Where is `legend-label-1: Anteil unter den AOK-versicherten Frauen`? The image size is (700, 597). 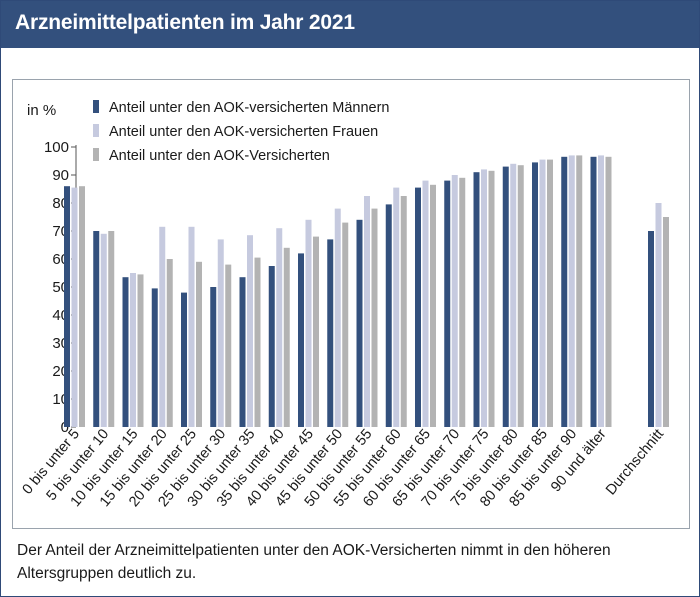 legend-label-1: Anteil unter den AOK-versicherten Frauen is located at coordinates (243, 132).